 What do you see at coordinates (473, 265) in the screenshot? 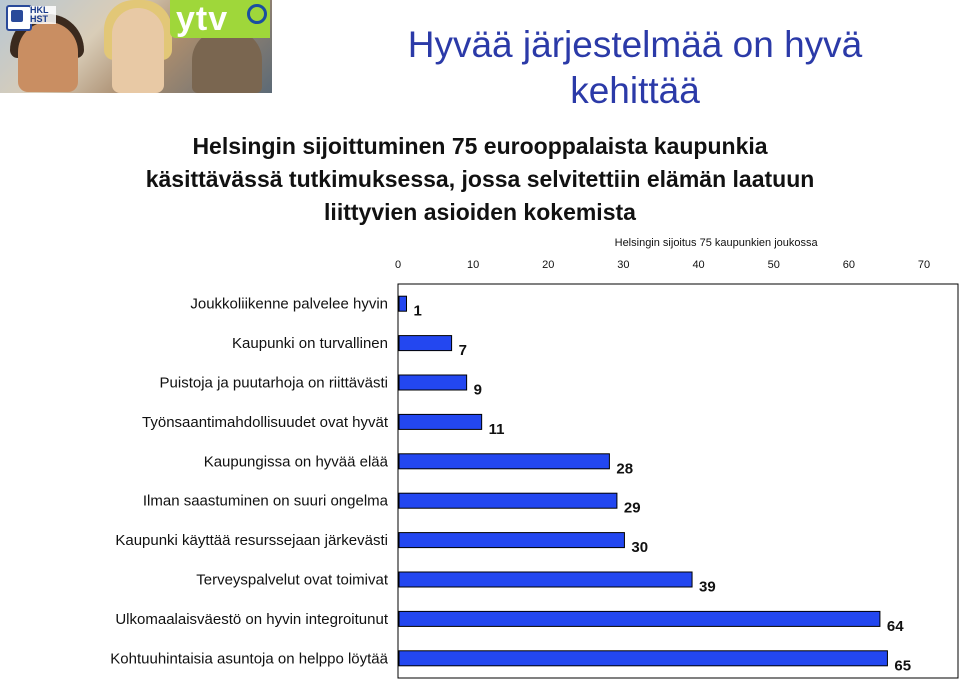
I see `x-tick-label: 10` at bounding box center [473, 265].